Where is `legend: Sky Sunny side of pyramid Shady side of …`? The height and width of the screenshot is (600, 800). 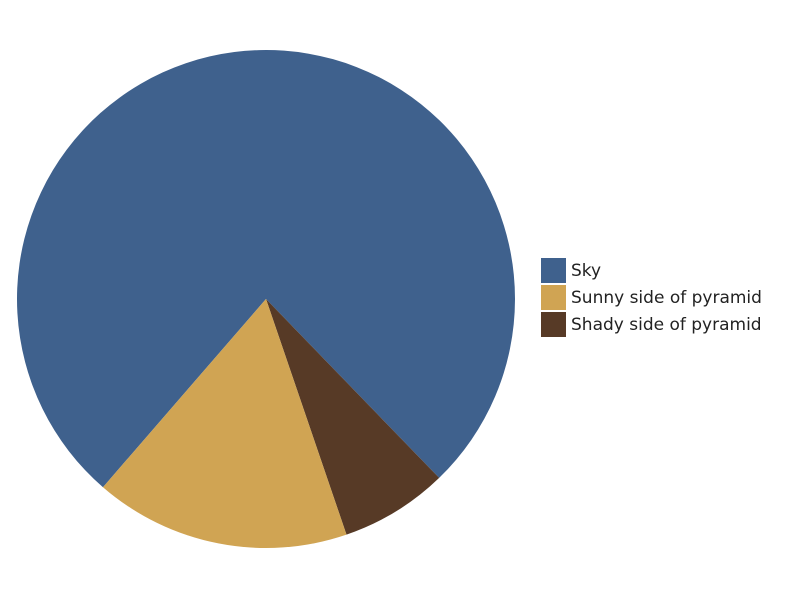
legend: Sky Sunny side of pyramid Shady side of … is located at coordinates (651, 297).